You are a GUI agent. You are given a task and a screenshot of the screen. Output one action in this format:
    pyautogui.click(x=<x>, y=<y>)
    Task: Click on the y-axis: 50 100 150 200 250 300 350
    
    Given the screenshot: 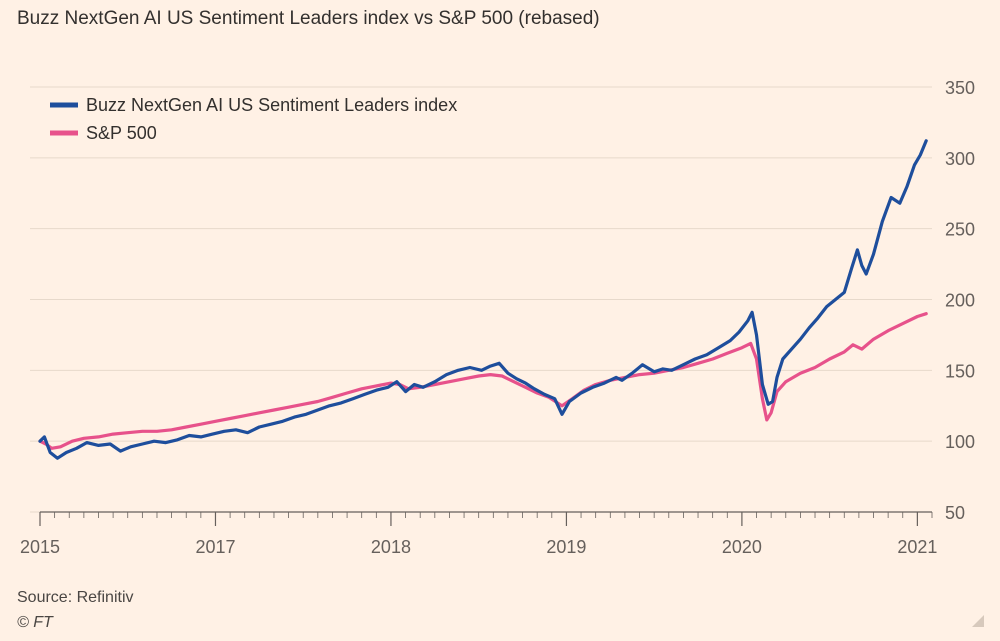 What is the action you would take?
    pyautogui.click(x=960, y=300)
    